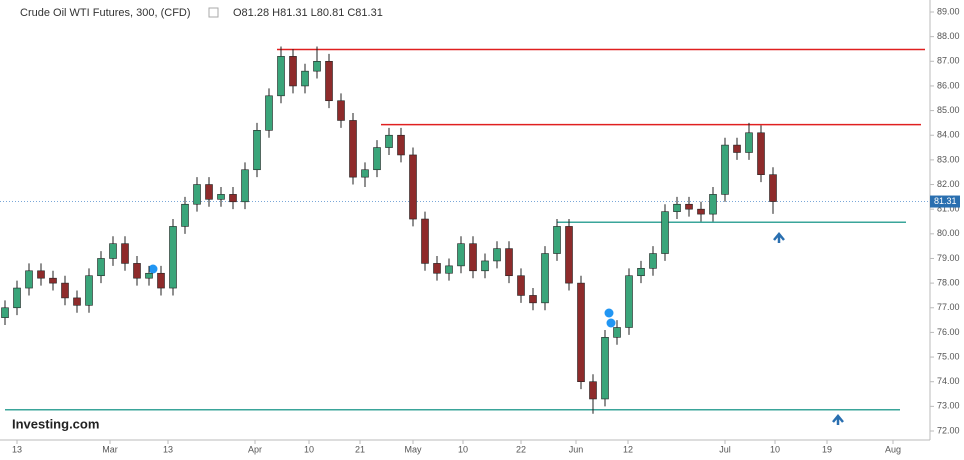 The image size is (964, 460). Describe the element at coordinates (948, 209) in the screenshot. I see `y-tick-label: 81.00` at that location.